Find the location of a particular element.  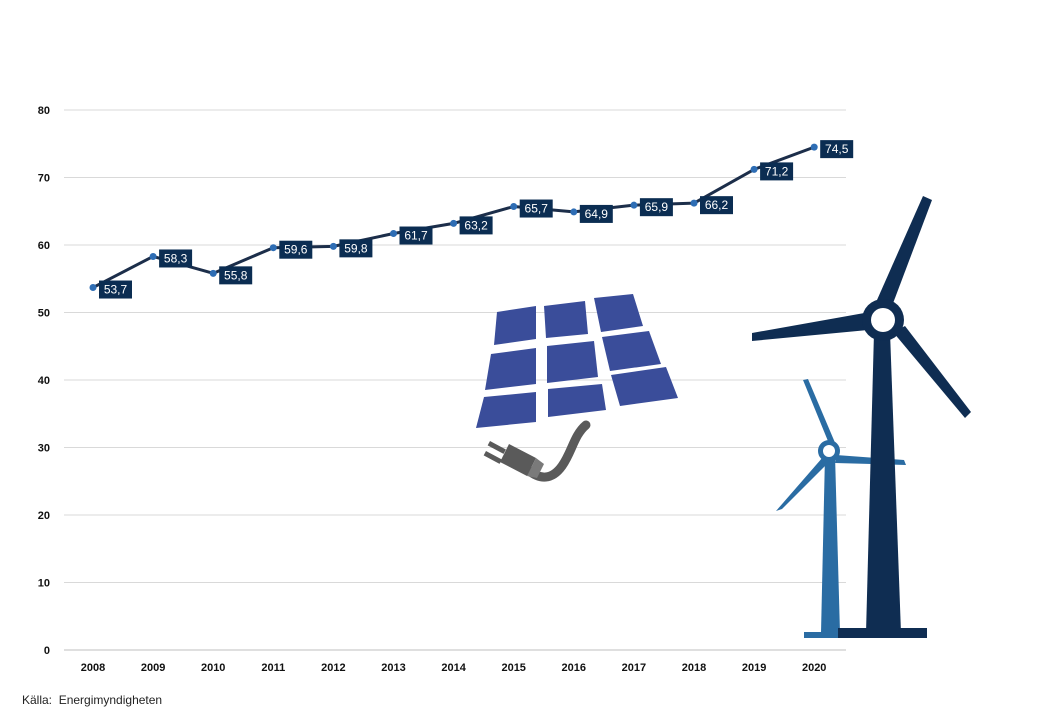

source-label: Källa: is located at coordinates (37, 700).